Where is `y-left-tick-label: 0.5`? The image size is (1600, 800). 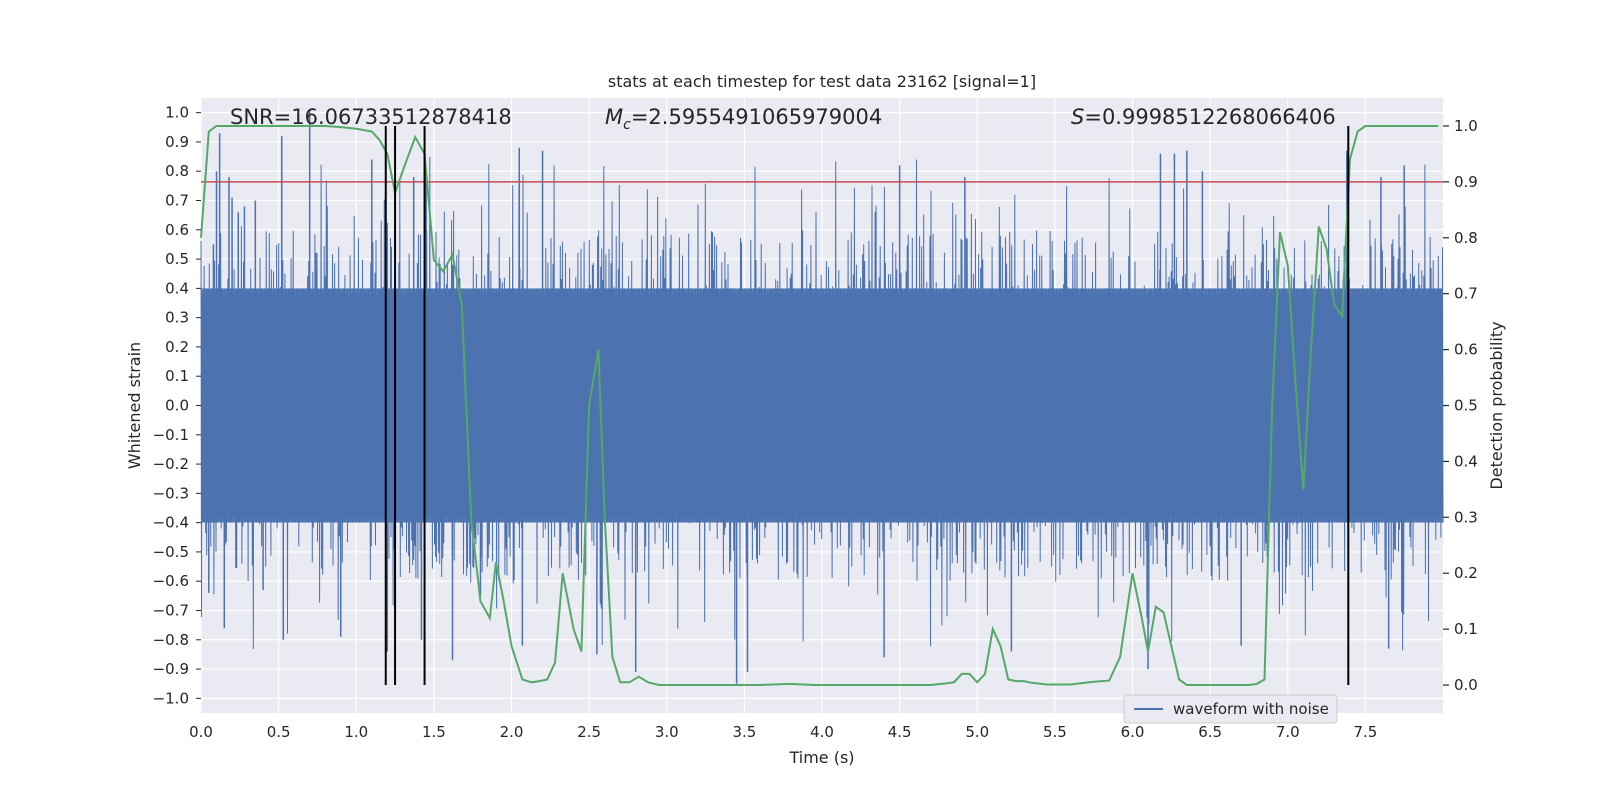
y-left-tick-label: 0.5 is located at coordinates (177, 259).